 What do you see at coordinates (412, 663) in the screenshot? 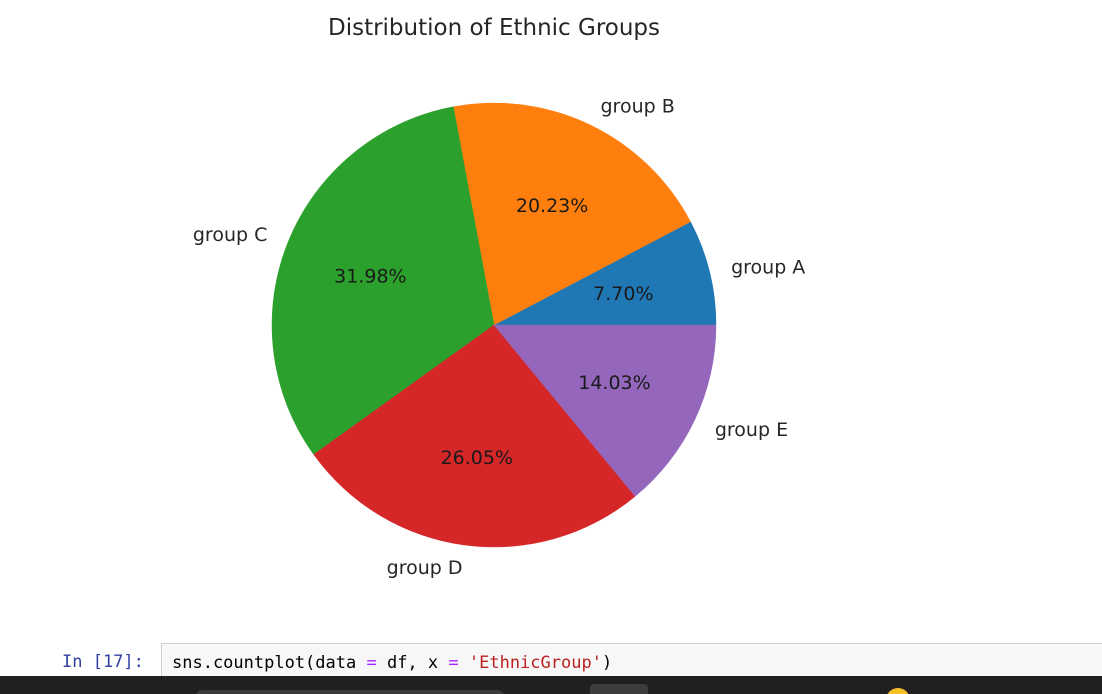
I see `code-text: df, x` at bounding box center [412, 663].